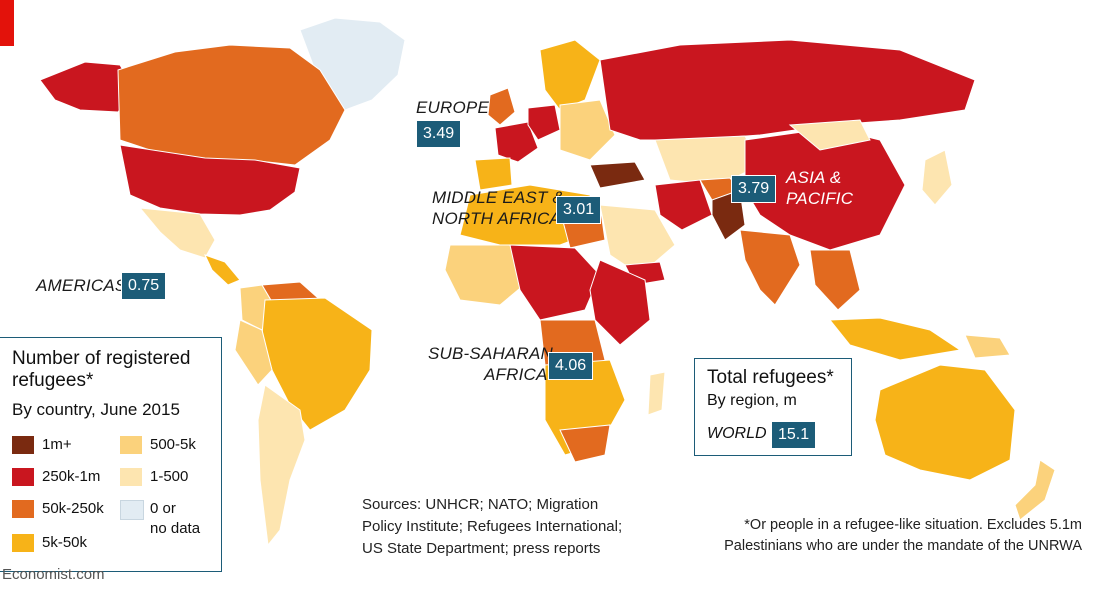 This screenshot has width=1100, height=597. What do you see at coordinates (132, 510) in the screenshot?
I see `legend-swatch-no-data` at bounding box center [132, 510].